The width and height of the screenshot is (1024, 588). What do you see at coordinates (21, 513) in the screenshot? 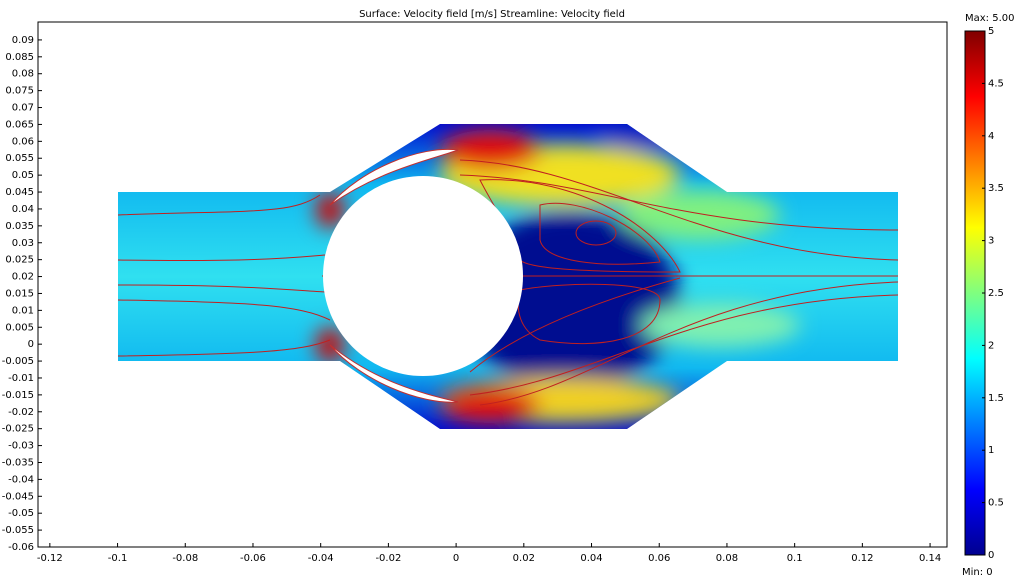
I see `y-tick-label: -0.05` at bounding box center [21, 513].